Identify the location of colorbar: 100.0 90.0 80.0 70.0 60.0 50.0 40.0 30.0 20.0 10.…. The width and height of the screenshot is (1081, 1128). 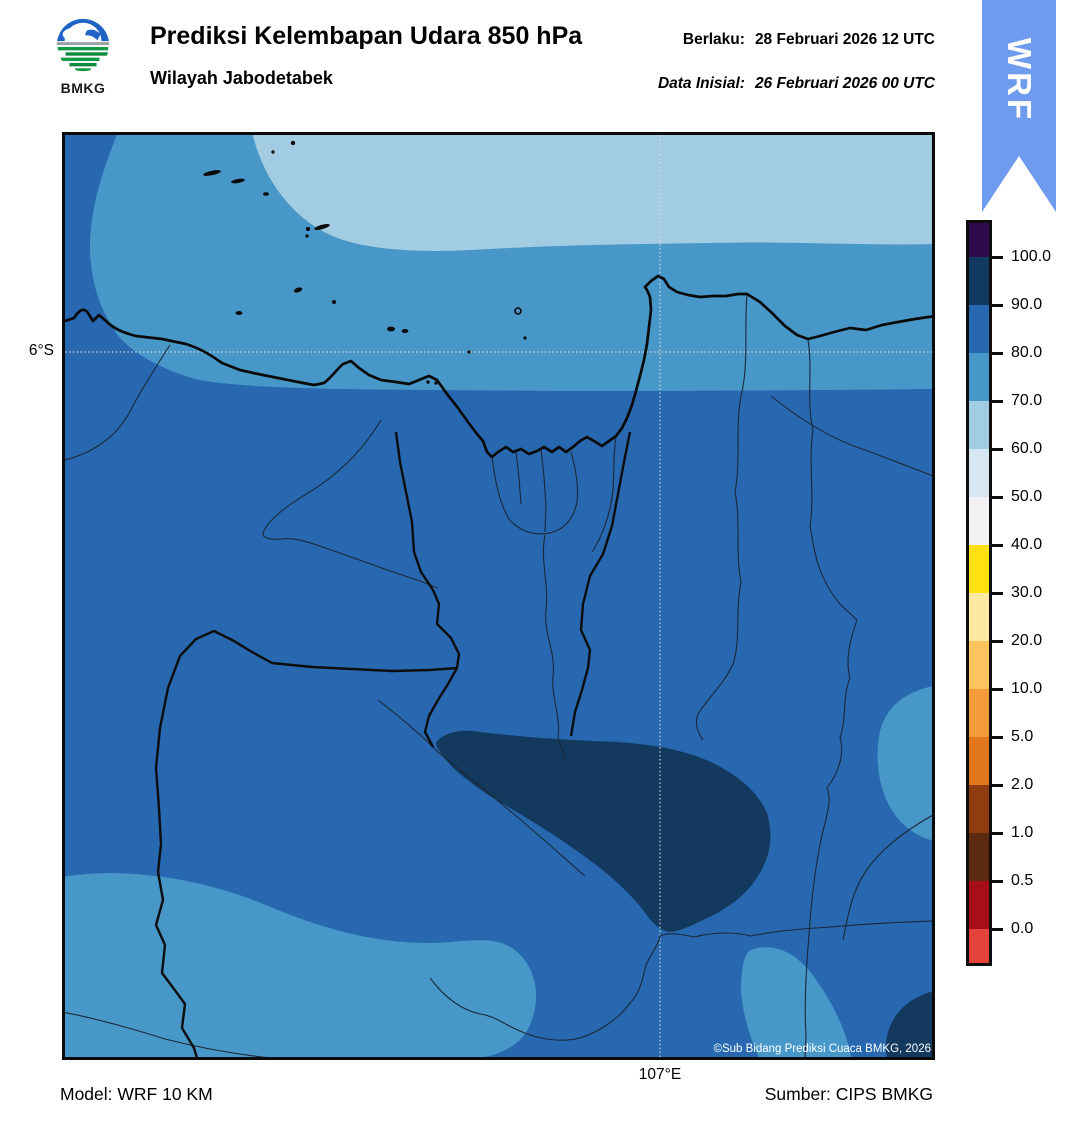
(1023, 593).